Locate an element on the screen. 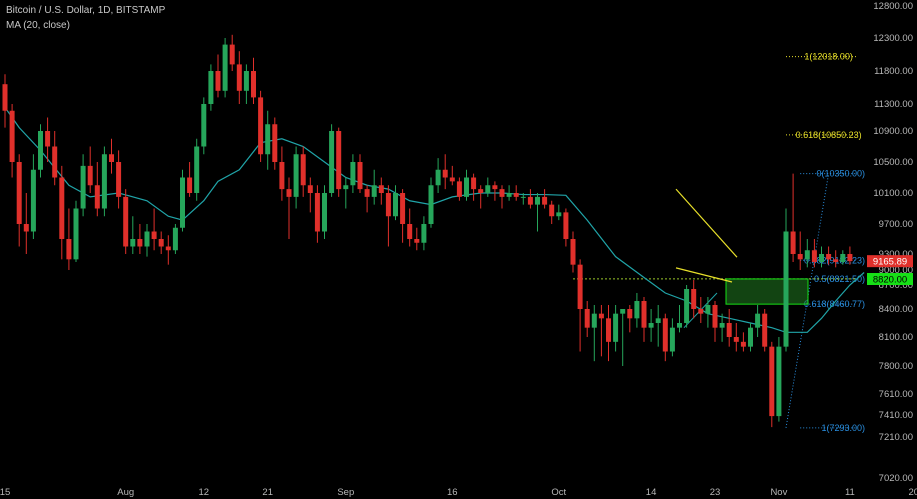 This screenshot has height=499, width=917. x-tick-label: 20 is located at coordinates (913, 492).